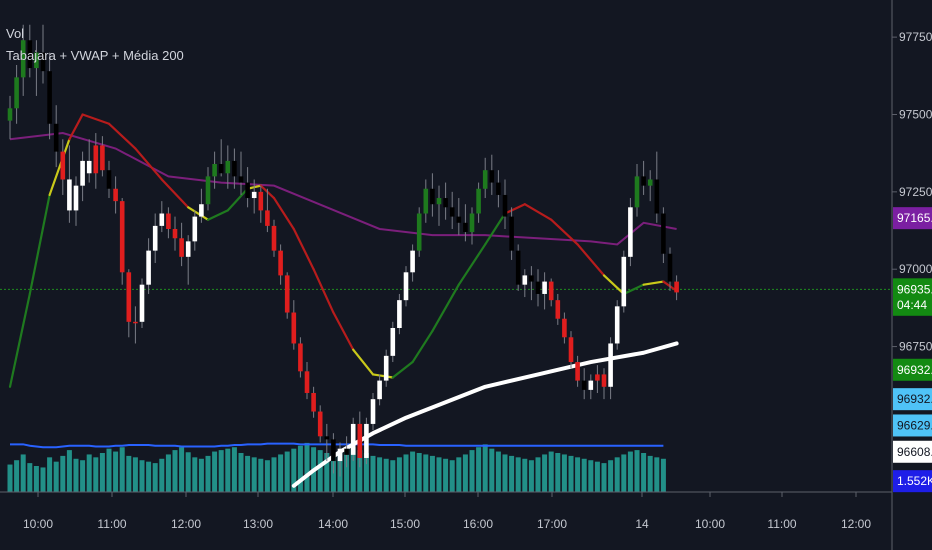  What do you see at coordinates (642, 524) in the screenshot?
I see `x-tick-label: 14` at bounding box center [642, 524].